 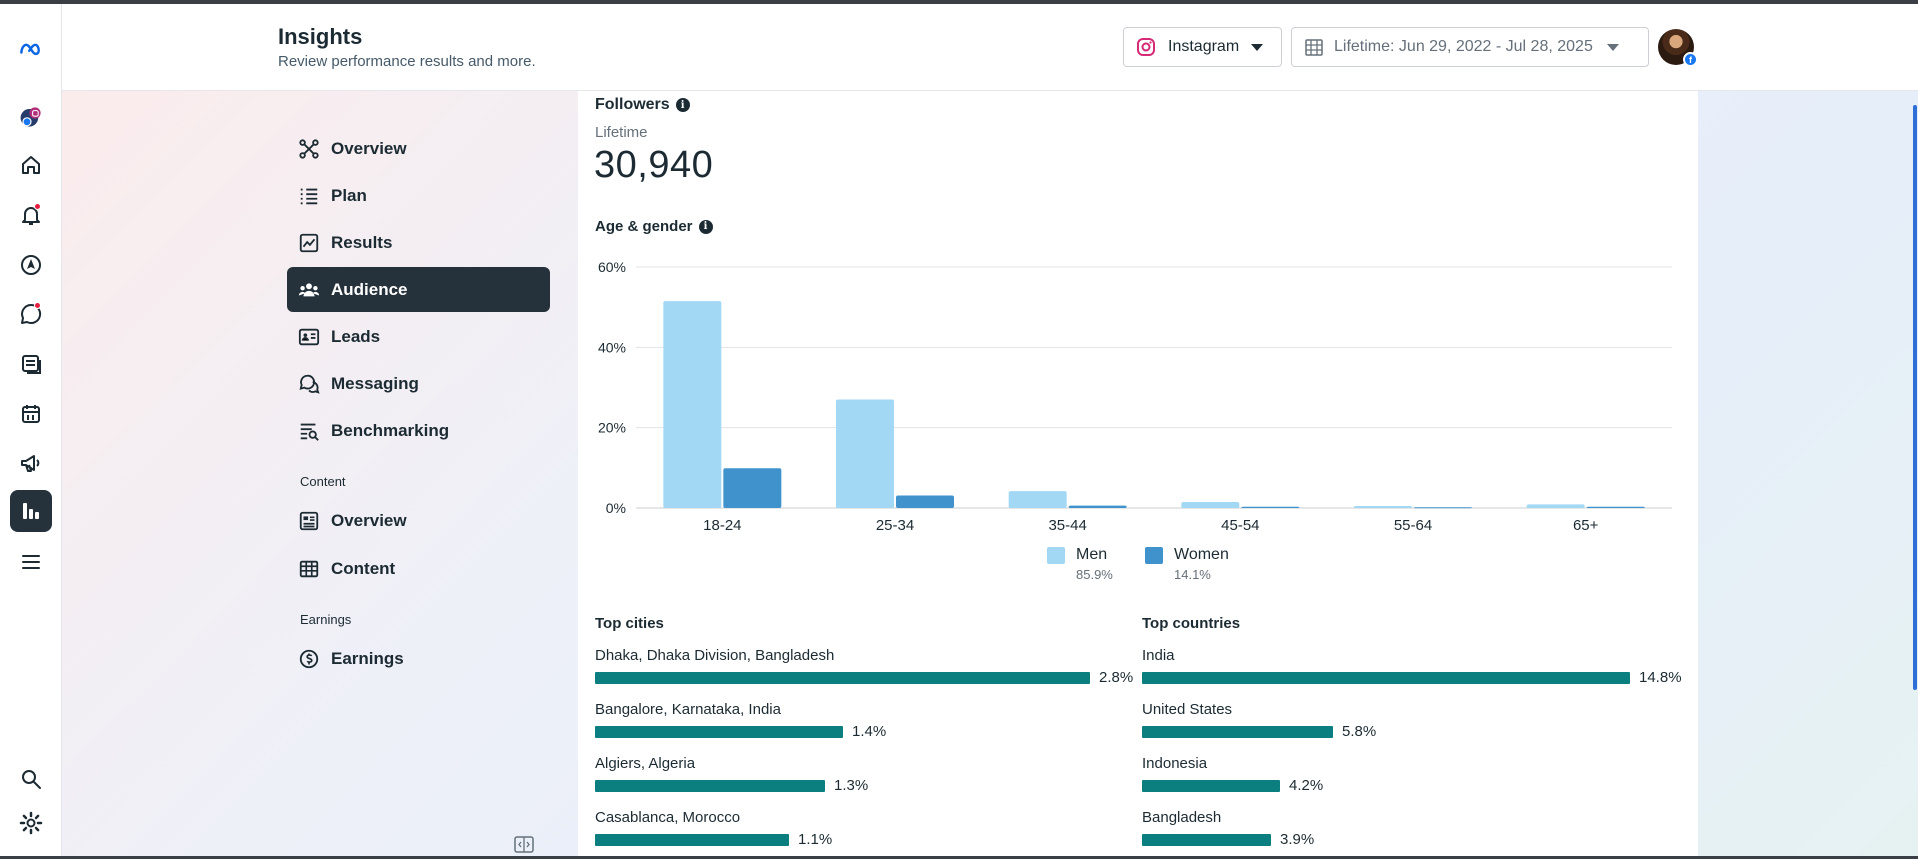 I want to click on search-icon, so click(x=31, y=779).